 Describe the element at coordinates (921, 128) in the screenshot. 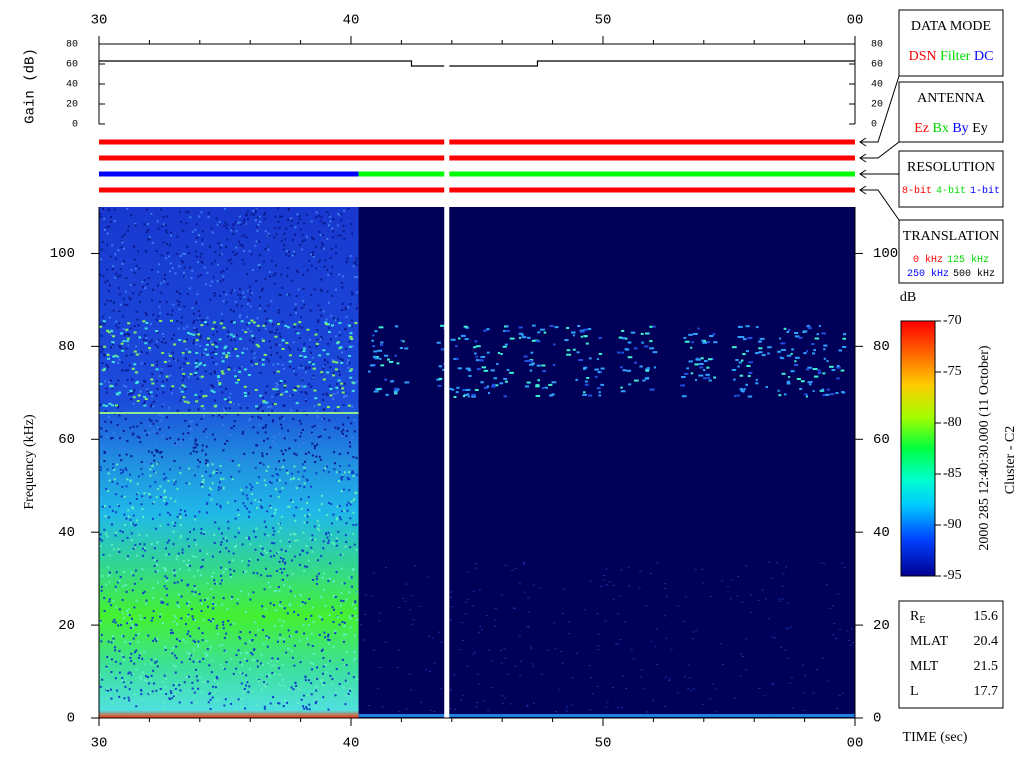

I see `legend-item: Ez` at that location.